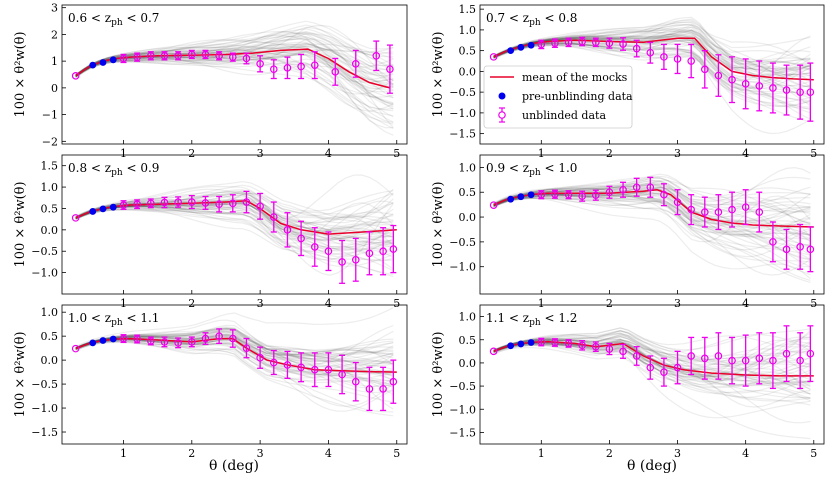  I want to click on x-tick-label: 5, so click(813, 453).